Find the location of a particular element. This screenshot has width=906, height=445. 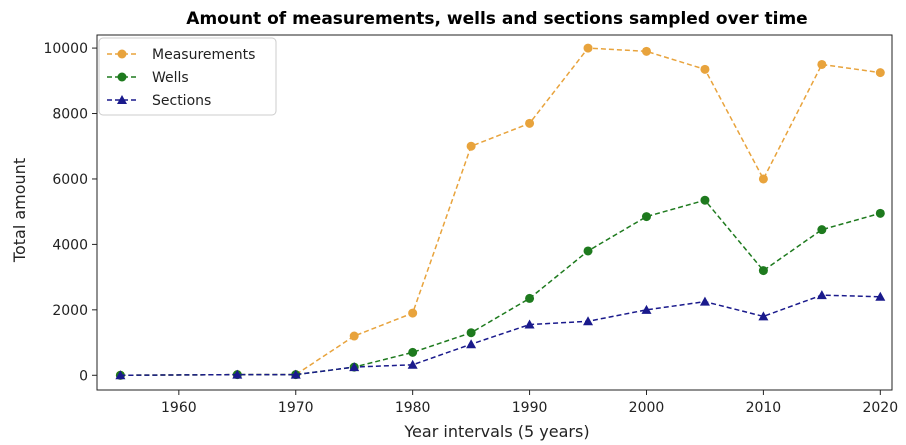

legend-frame is located at coordinates (187, 76).